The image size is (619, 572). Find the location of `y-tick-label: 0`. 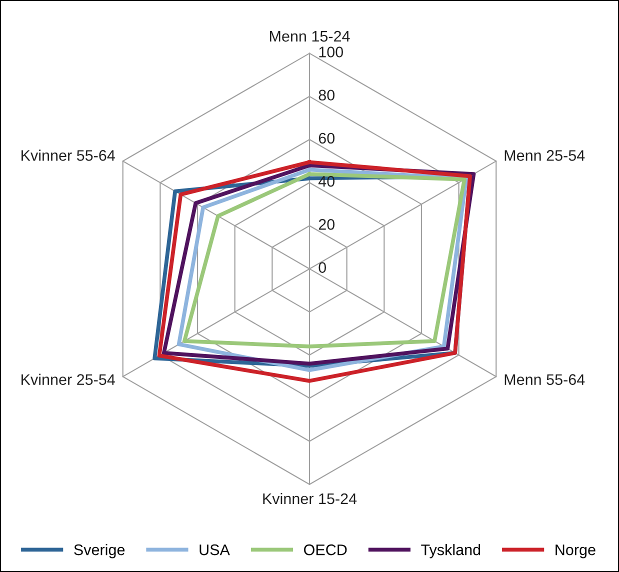

y-tick-label: 0 is located at coordinates (322, 267).